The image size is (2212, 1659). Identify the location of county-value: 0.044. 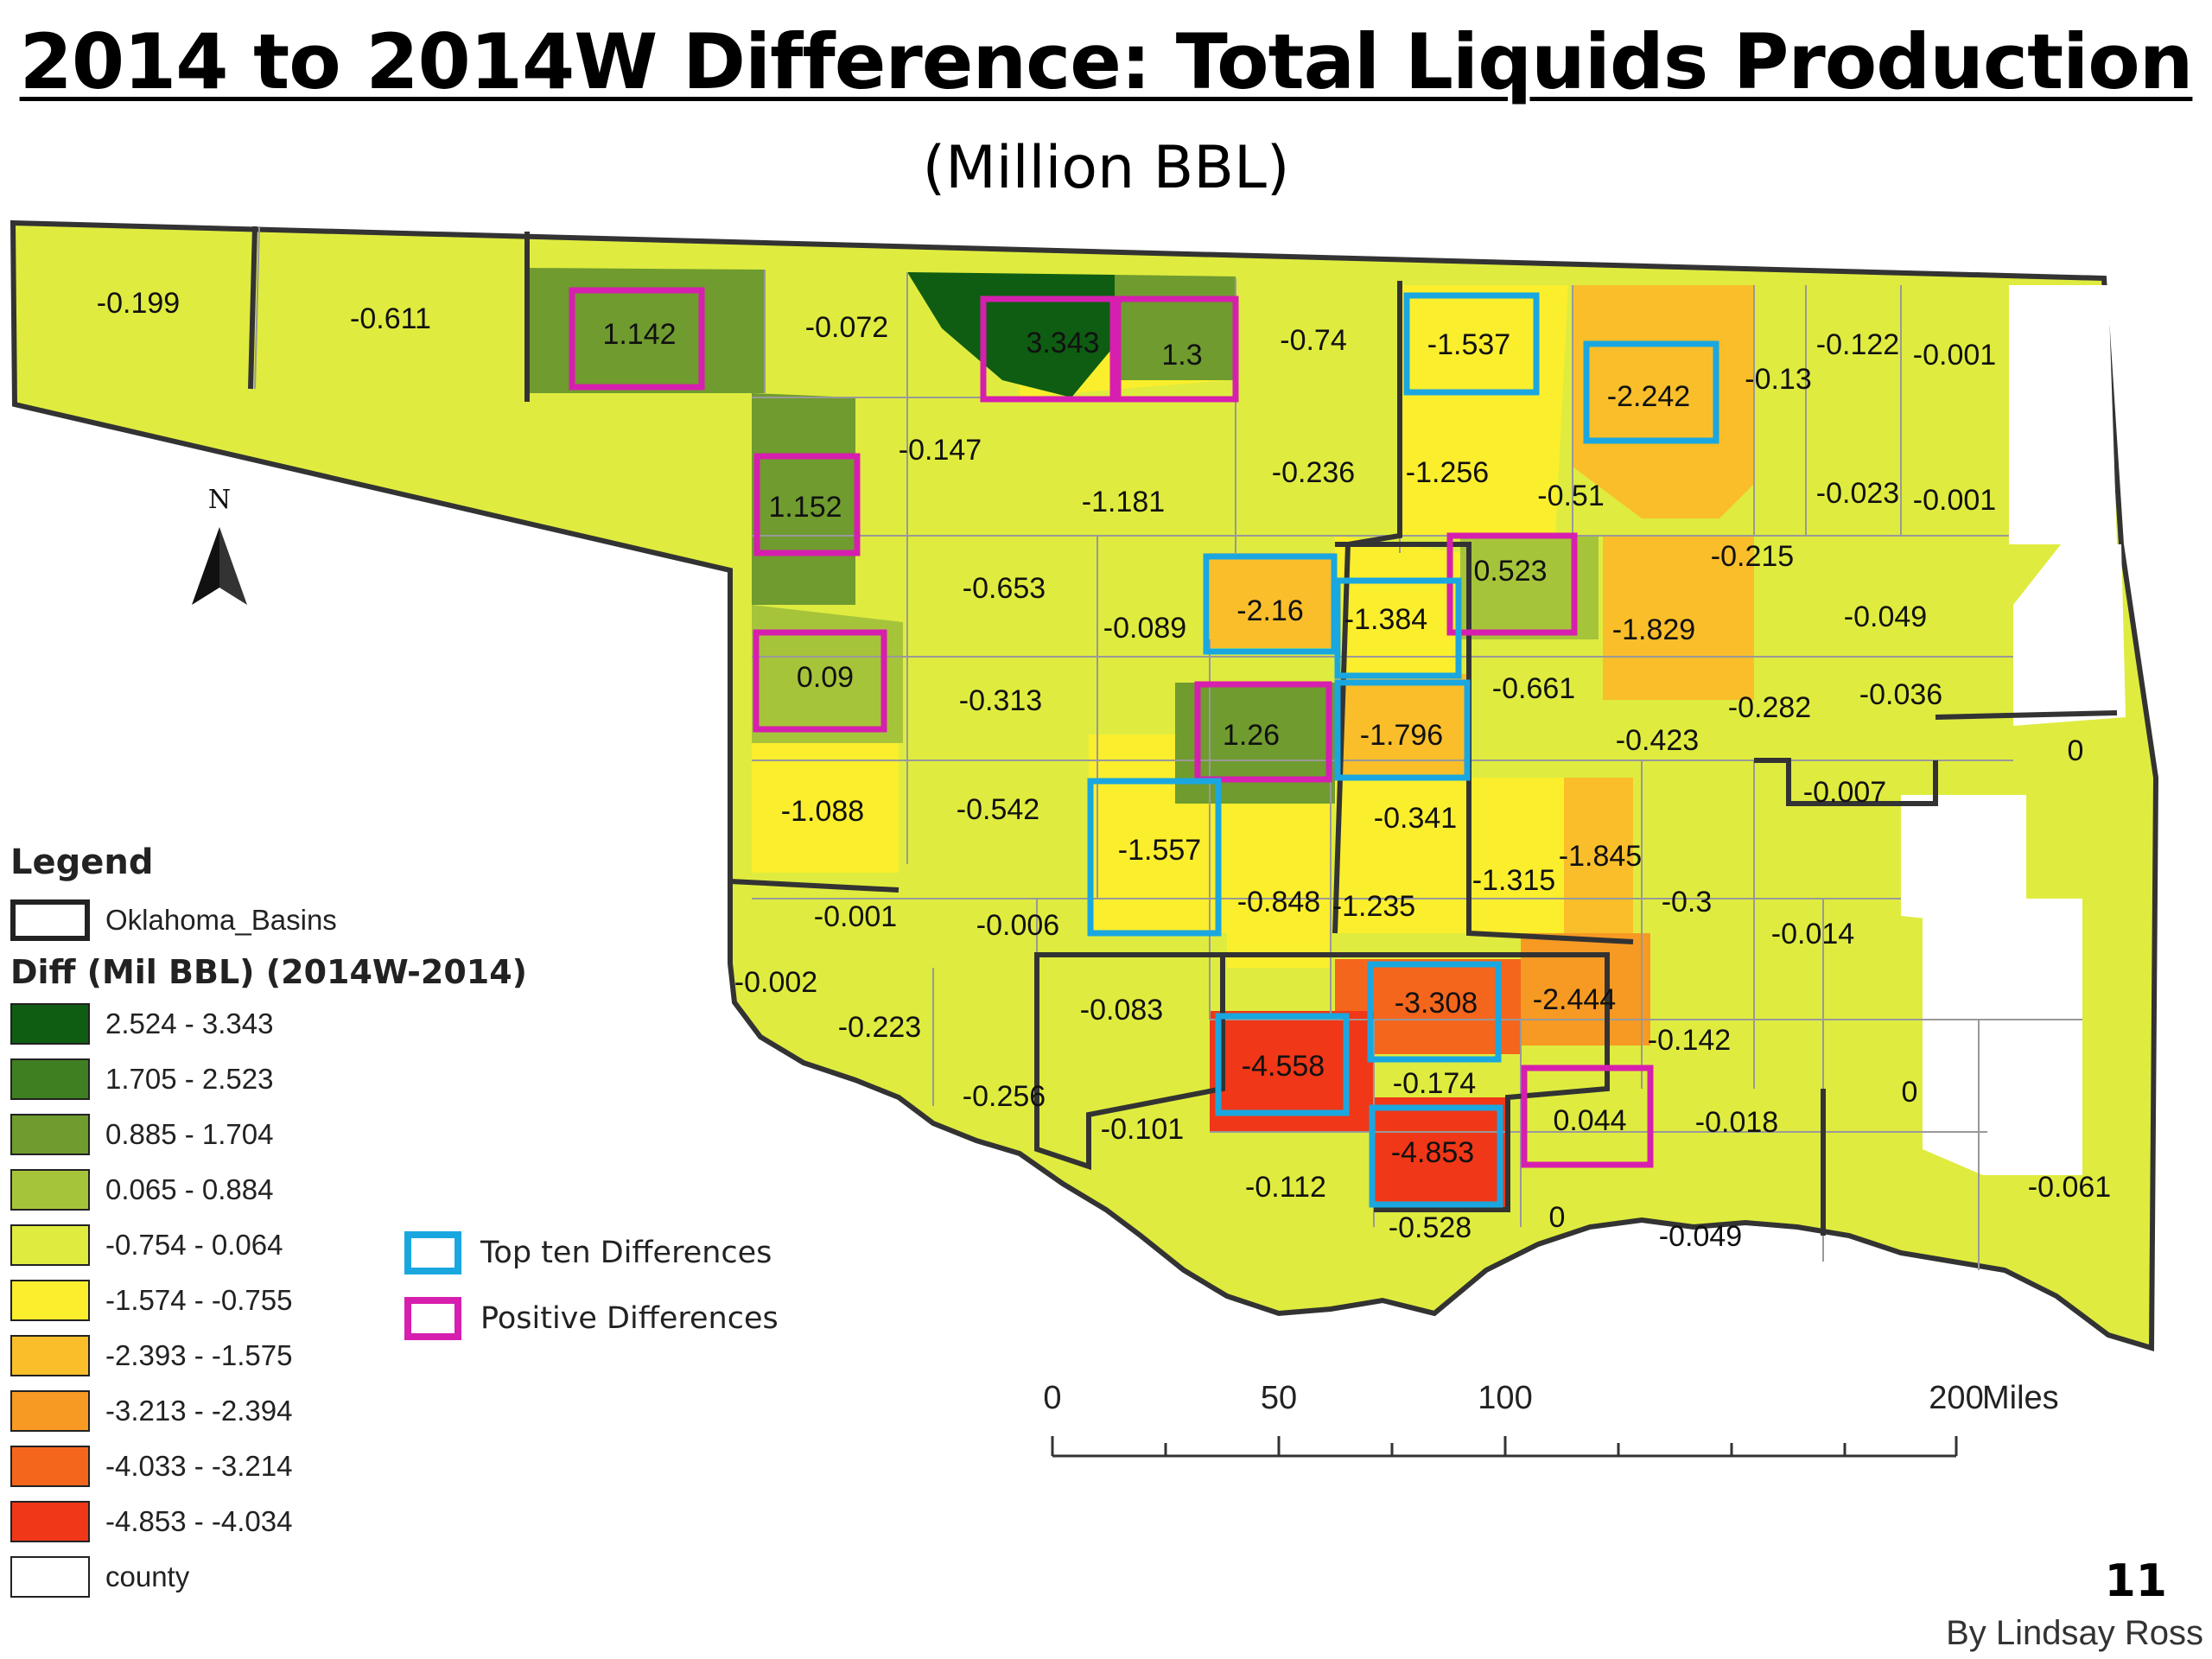
(1589, 1120).